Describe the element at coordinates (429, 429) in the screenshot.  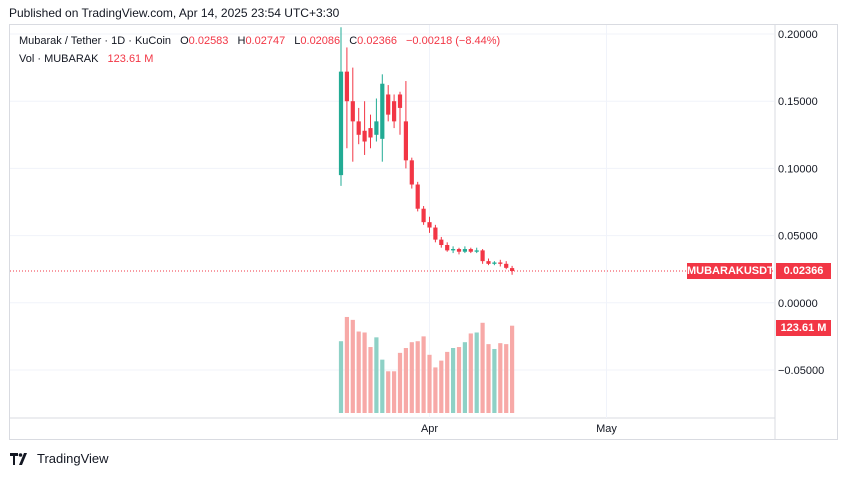
I see `x-tick-label: Apr` at that location.